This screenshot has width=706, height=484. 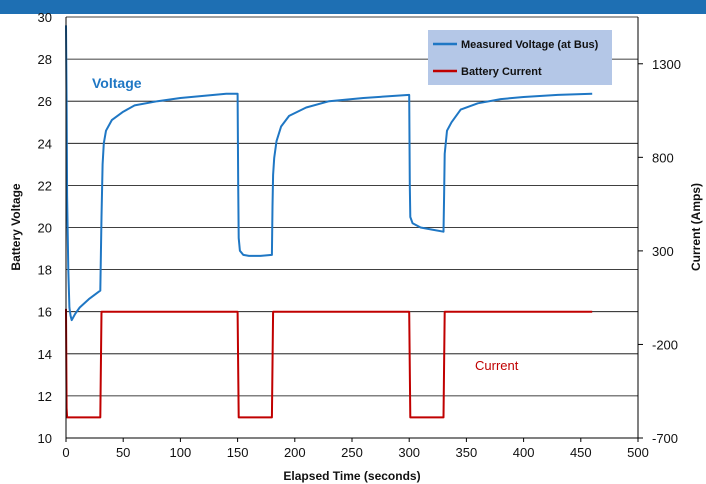 I want to click on y2-axis-title: Current (Amps), so click(x=696, y=227).